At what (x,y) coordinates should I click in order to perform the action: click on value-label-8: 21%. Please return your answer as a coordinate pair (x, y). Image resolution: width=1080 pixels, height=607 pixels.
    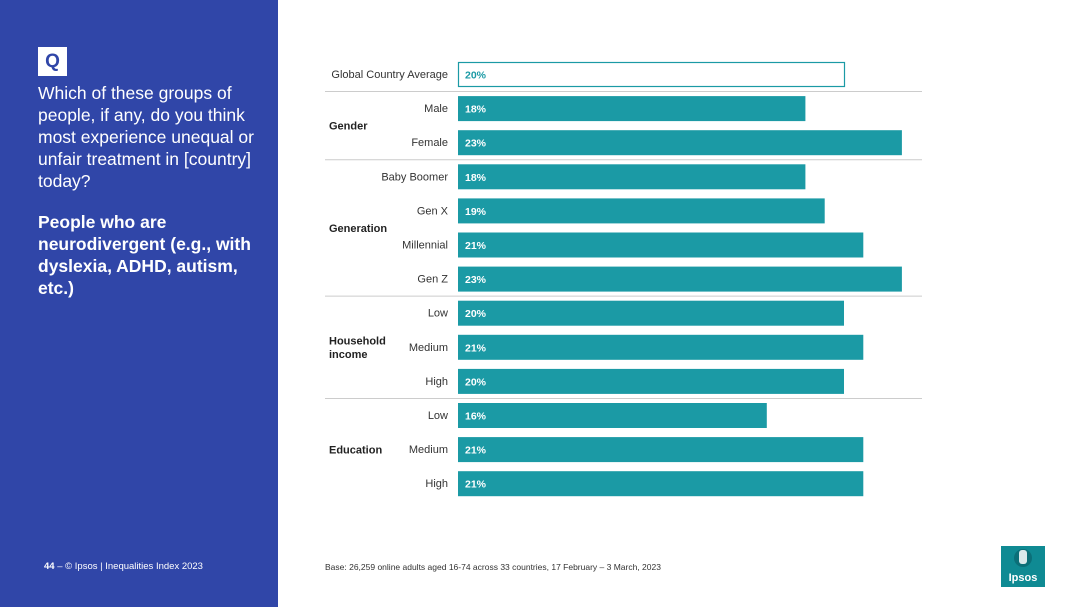
    Looking at the image, I should click on (476, 348).